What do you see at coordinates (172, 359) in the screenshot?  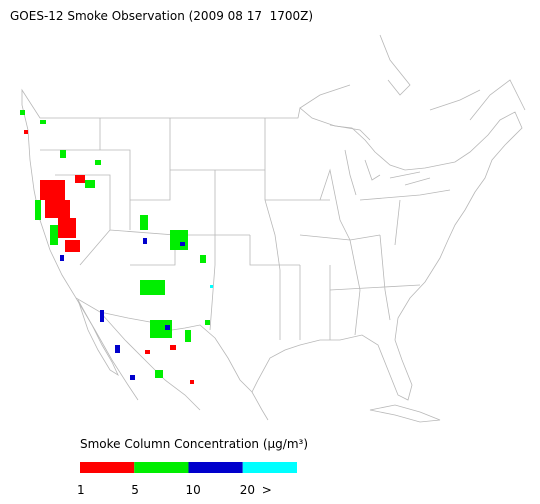 I see `mexico-coast` at bounding box center [172, 359].